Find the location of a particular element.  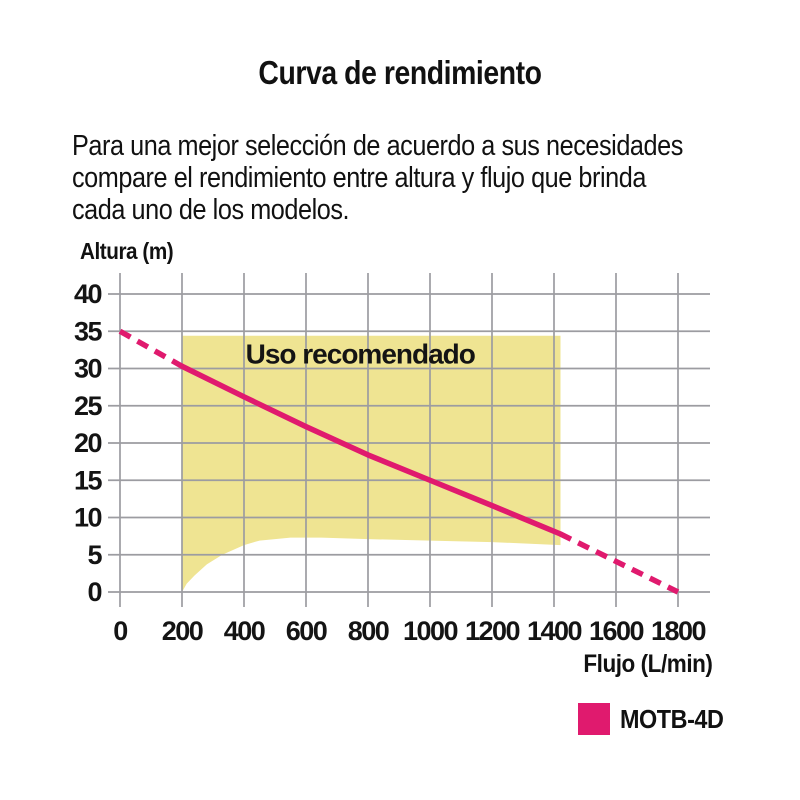

y-tick-label-30: 30 is located at coordinates (88, 369).